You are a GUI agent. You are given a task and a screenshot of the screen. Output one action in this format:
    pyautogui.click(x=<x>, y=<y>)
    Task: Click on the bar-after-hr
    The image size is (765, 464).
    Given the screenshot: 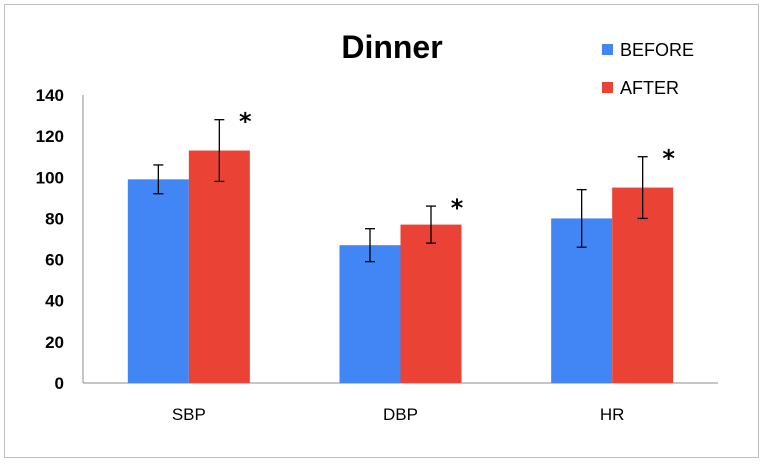 What is the action you would take?
    pyautogui.click(x=643, y=285)
    